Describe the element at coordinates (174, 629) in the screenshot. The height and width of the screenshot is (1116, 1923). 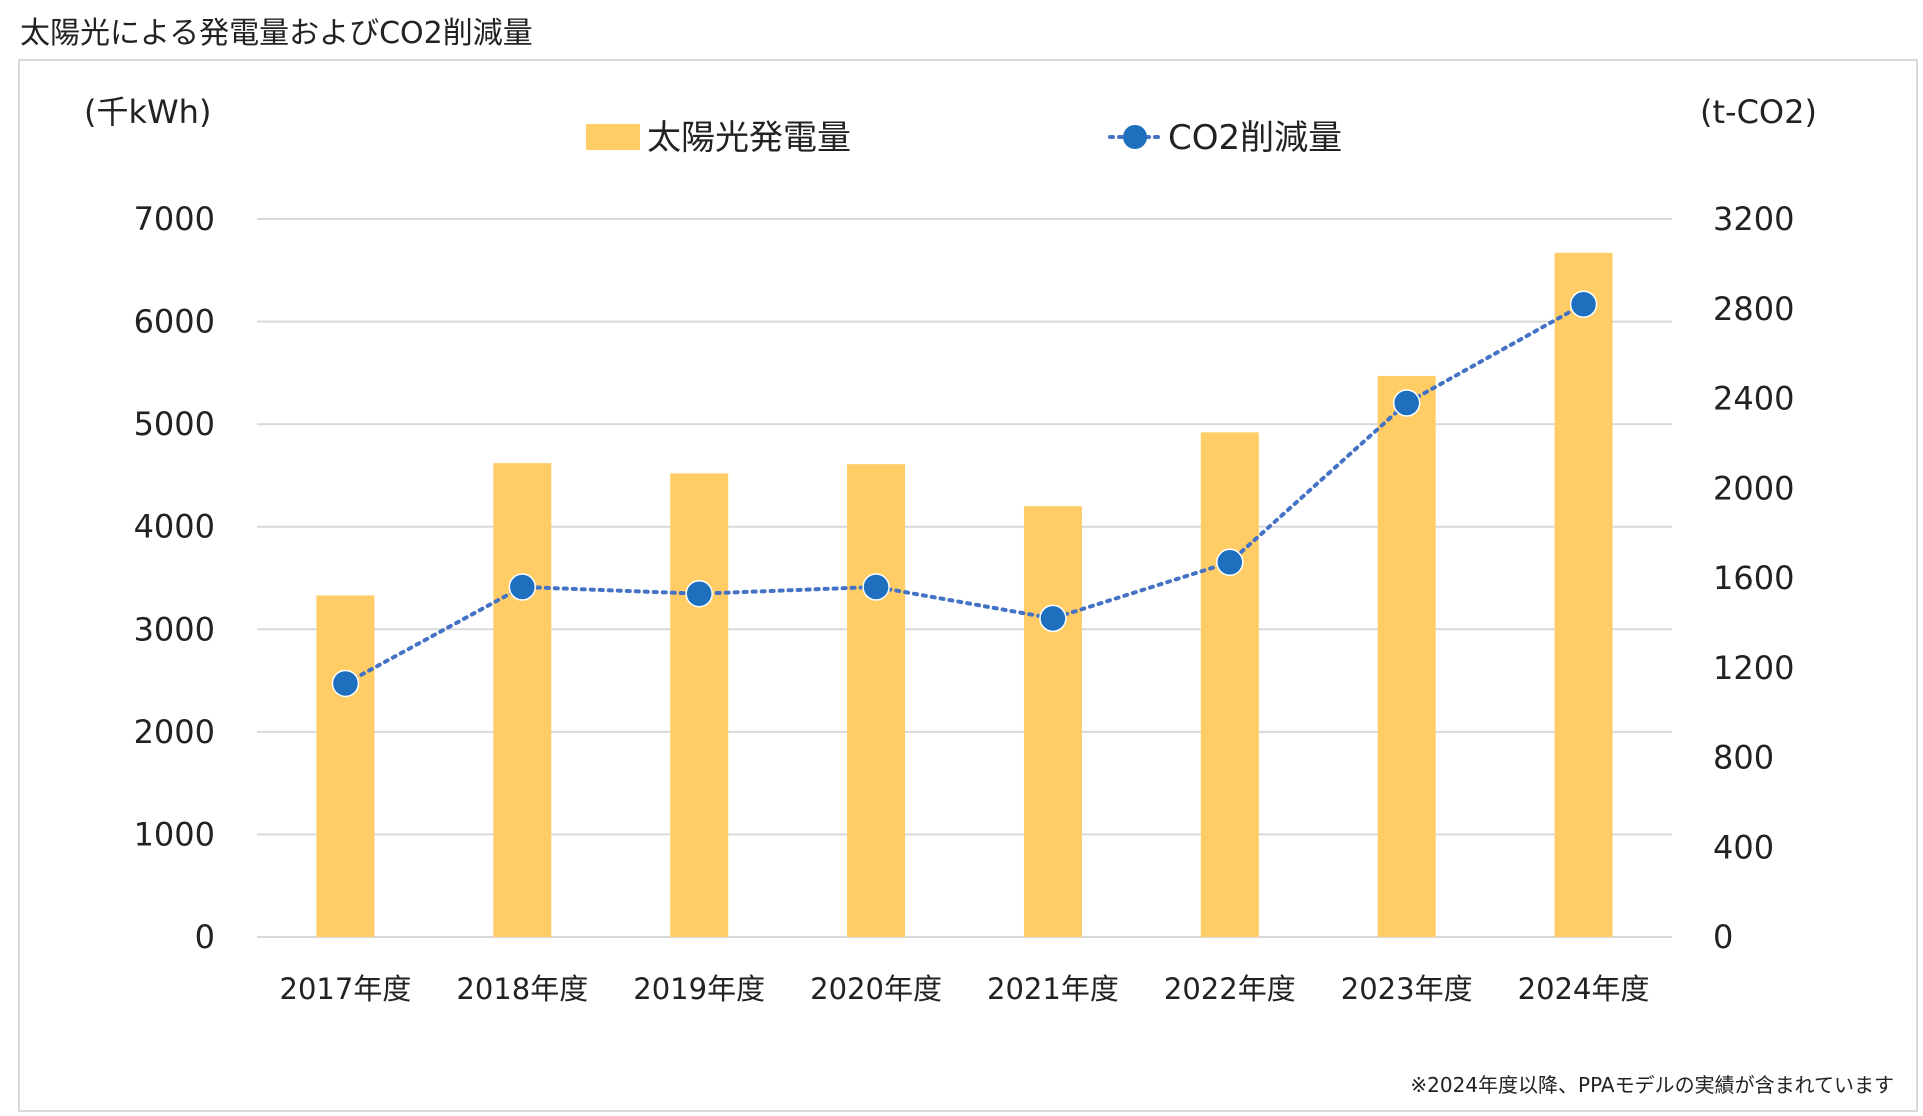
I see `y-left-tick-label: 3000` at that location.